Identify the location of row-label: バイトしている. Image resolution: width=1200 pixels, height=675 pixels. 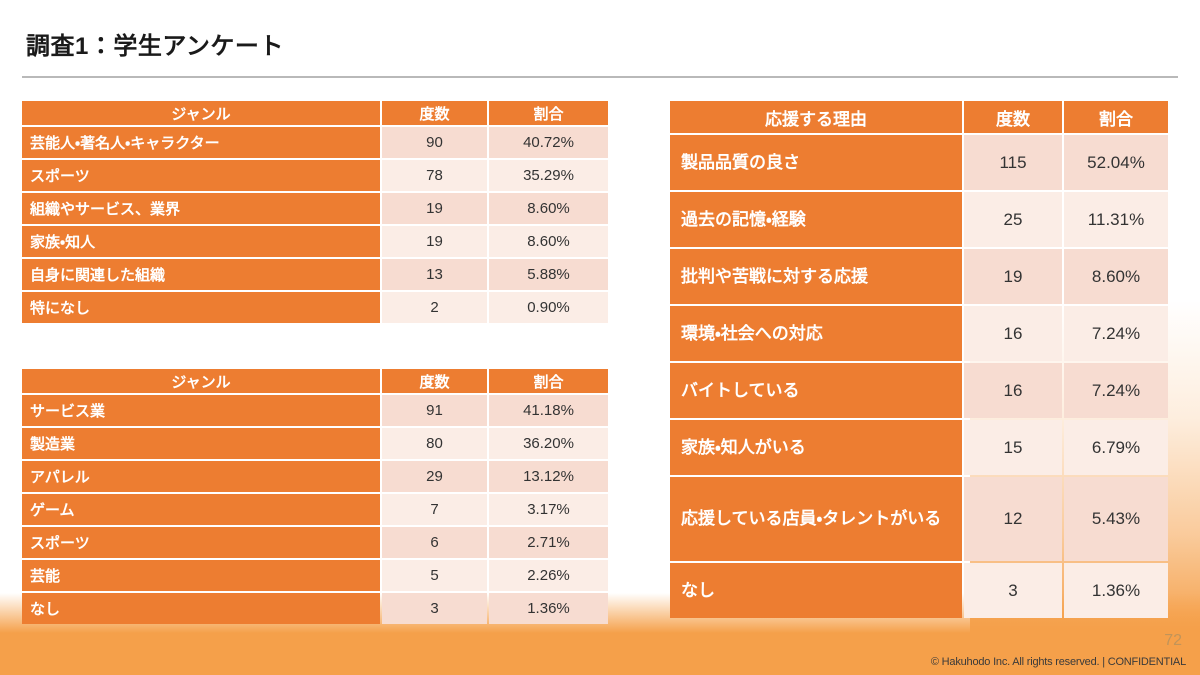
(816, 390).